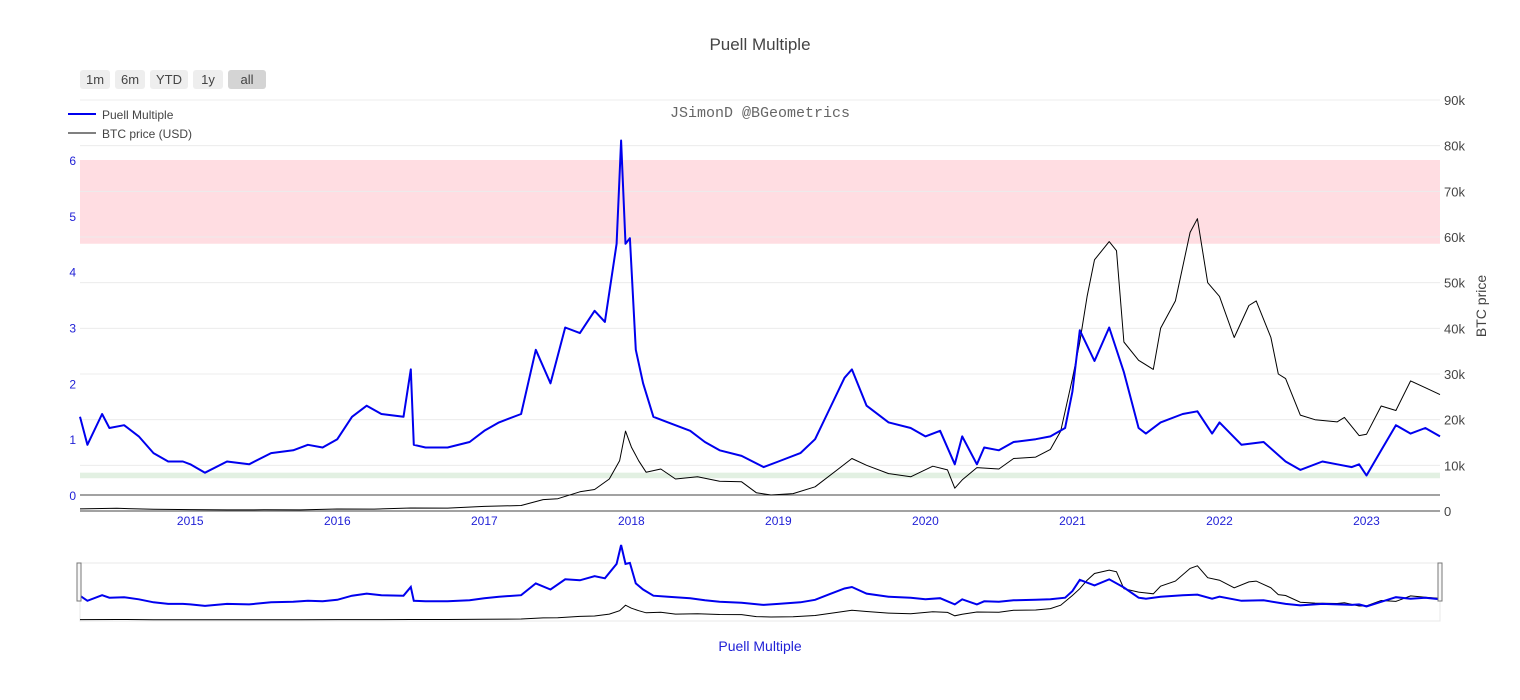 This screenshot has height=700, width=1520. I want to click on y-right-tick-label: 70k, so click(1454, 191).